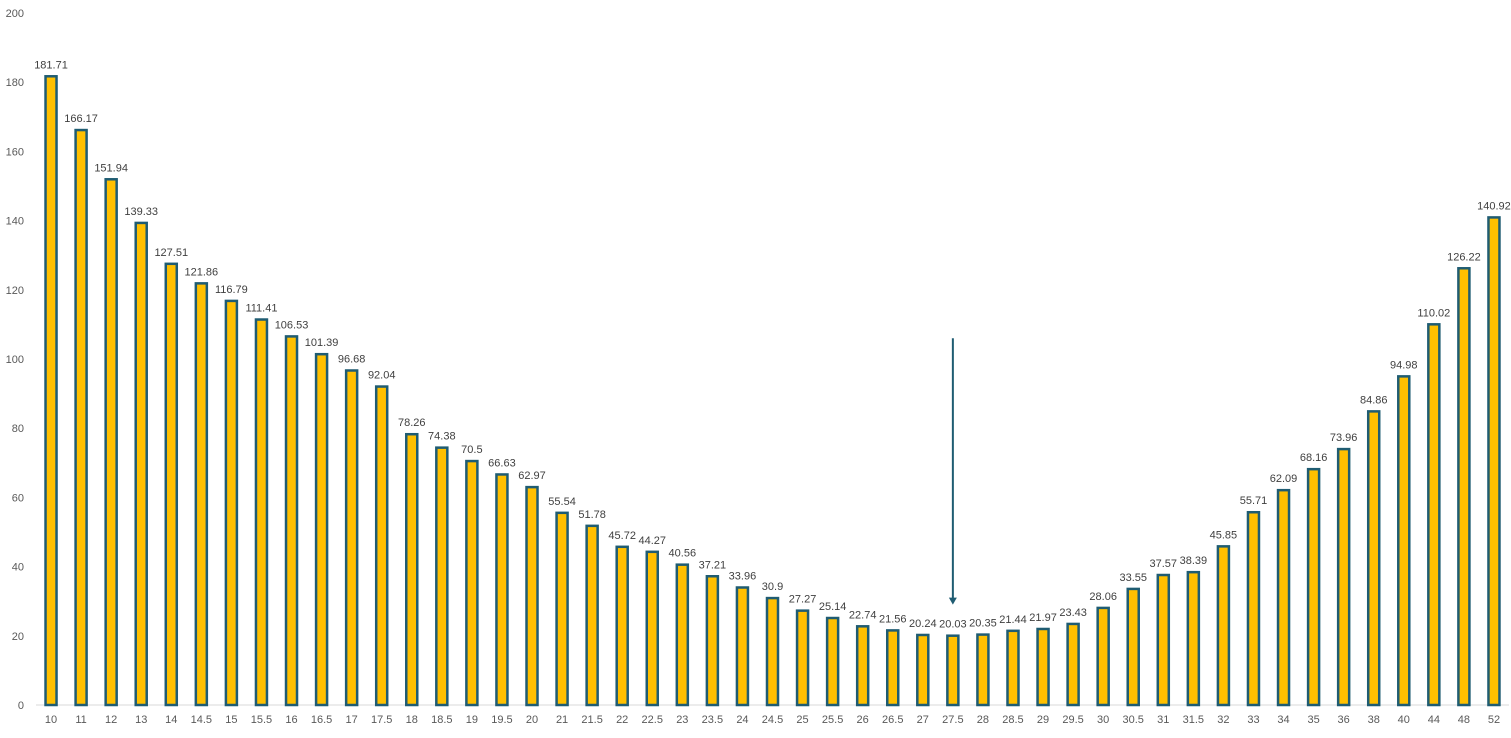 The width and height of the screenshot is (1511, 738). Describe the element at coordinates (952, 471) in the screenshot. I see `annotation-layer` at that location.